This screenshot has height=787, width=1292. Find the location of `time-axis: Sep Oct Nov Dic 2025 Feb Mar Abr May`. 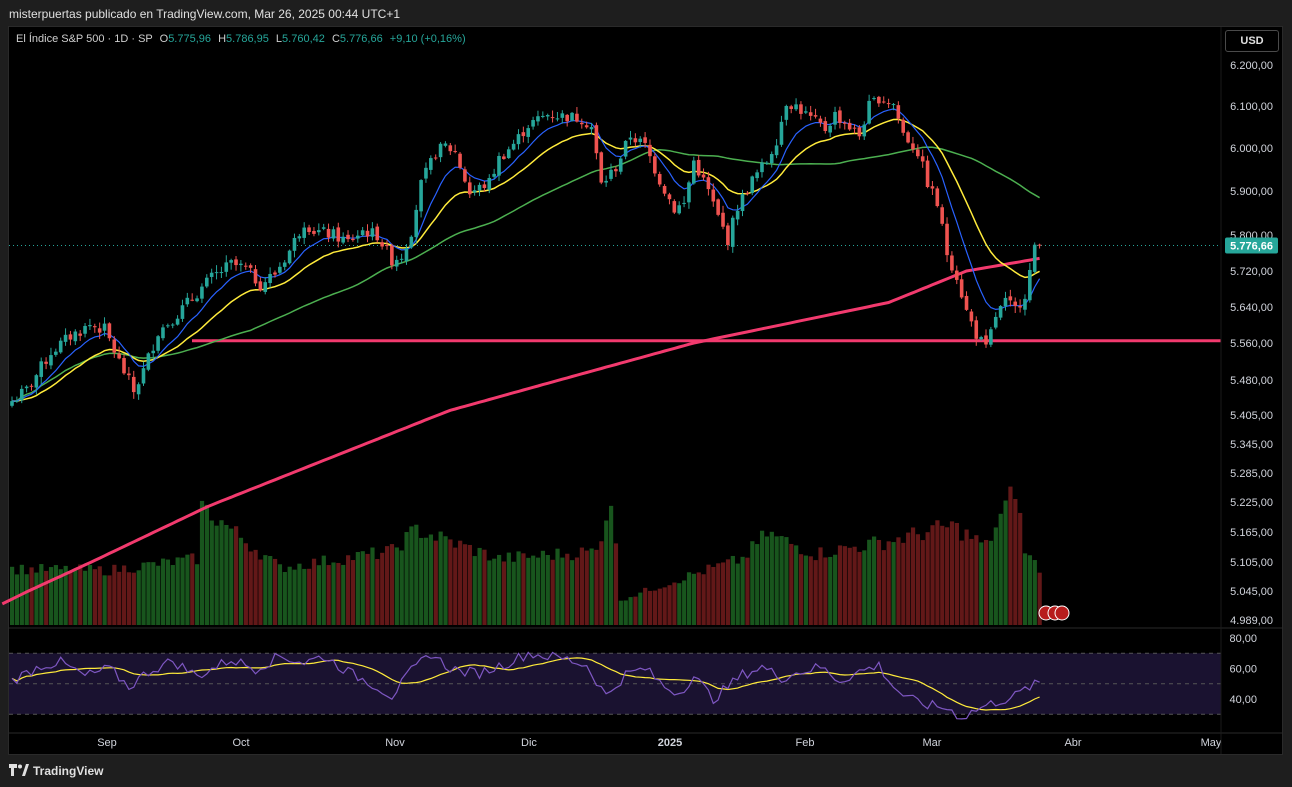

time-axis: Sep Oct Nov Dic 2025 Feb Mar Abr May is located at coordinates (659, 743).